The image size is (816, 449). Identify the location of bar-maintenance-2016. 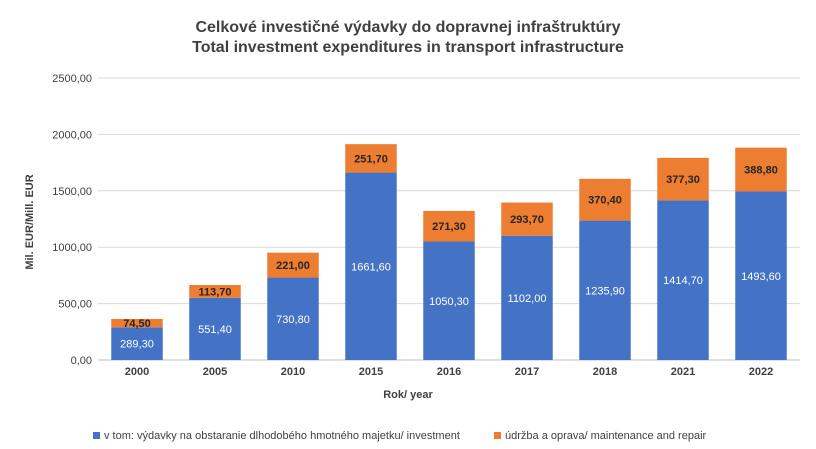
(449, 226).